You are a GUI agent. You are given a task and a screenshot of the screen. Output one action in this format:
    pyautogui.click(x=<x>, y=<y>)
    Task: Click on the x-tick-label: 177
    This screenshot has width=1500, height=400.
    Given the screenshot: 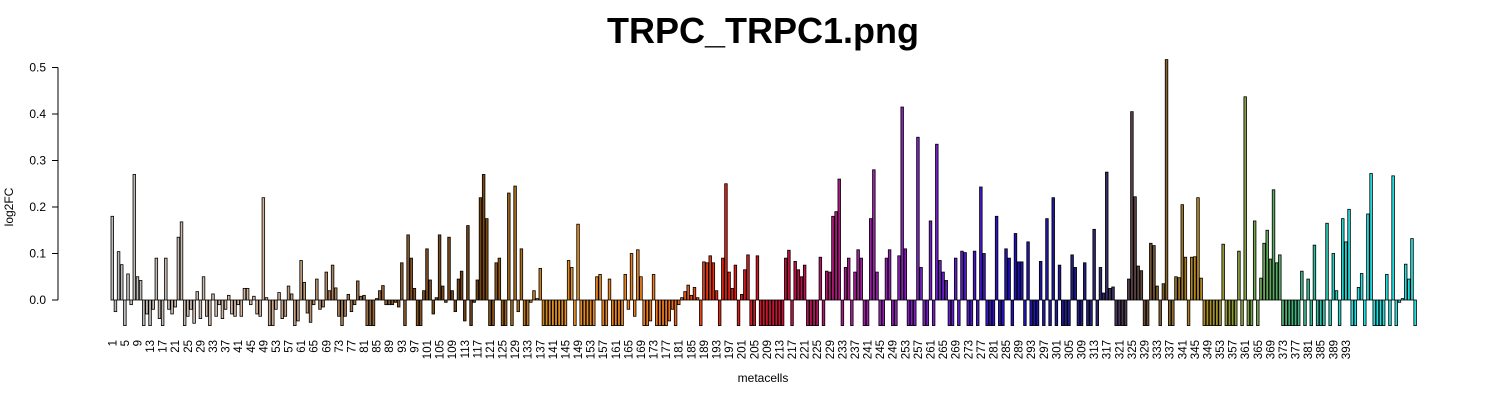 What is the action you would take?
    pyautogui.click(x=667, y=349)
    